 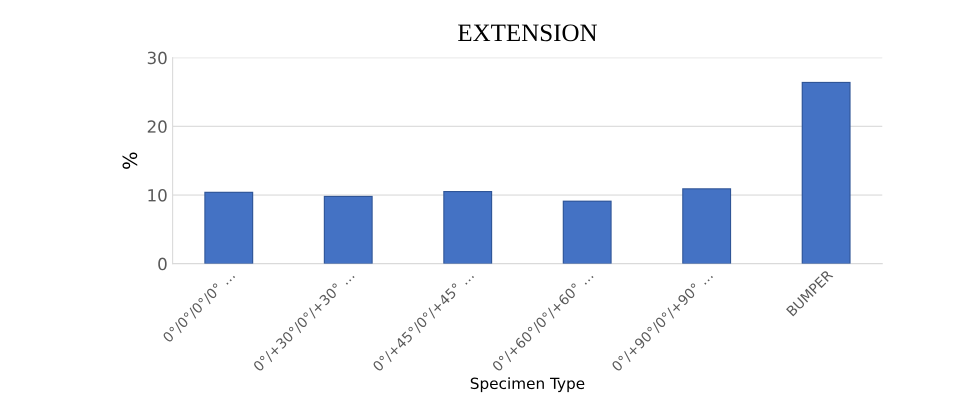 I want to click on y-axis-title: %, so click(x=130, y=160).